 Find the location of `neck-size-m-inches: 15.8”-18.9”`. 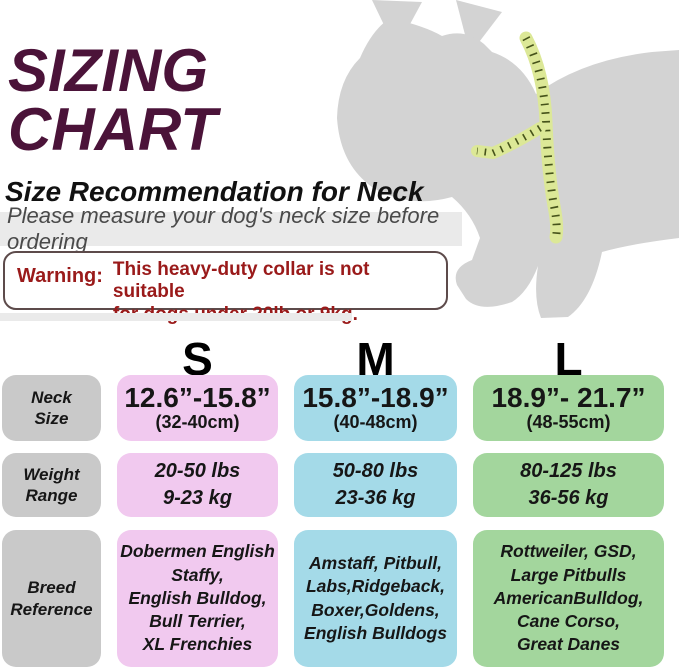

neck-size-m-inches: 15.8”-18.9” is located at coordinates (375, 397).